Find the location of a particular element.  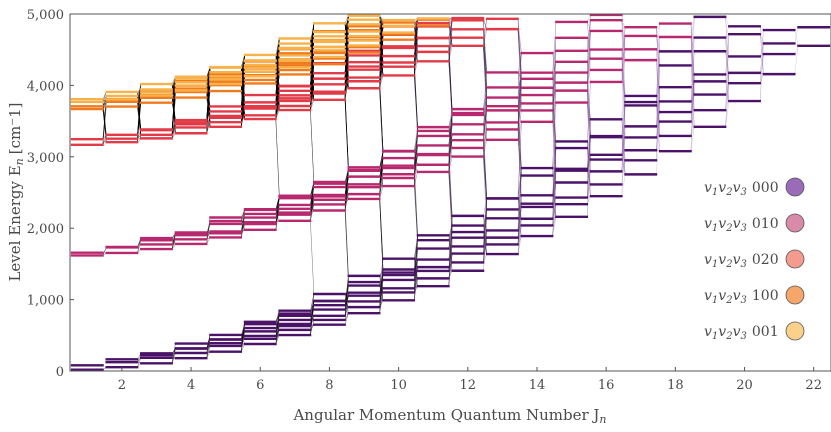

legend-item: v1v2v3 000 is located at coordinates (754, 187).